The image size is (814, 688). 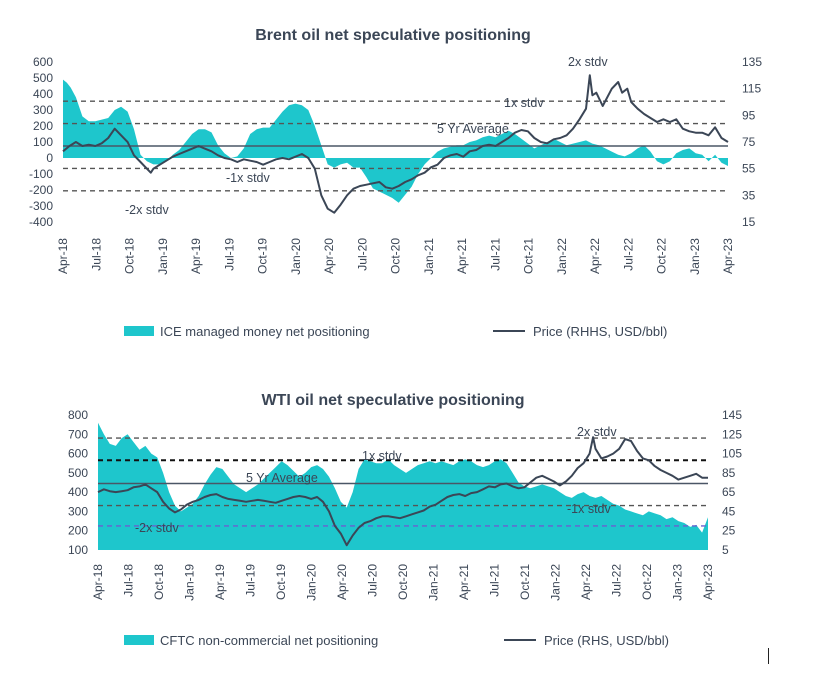 What do you see at coordinates (269, 640) in the screenshot?
I see `legend-label-area: CFTC non-commercial net positioning` at bounding box center [269, 640].